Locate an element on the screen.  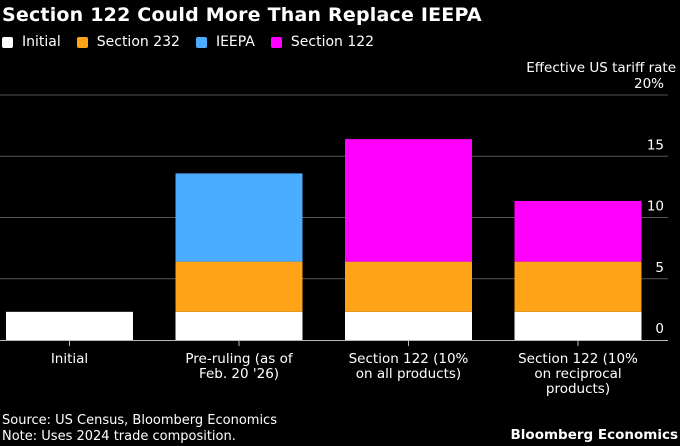
legend-item-ieepa: IEEPA is located at coordinates (225, 42).